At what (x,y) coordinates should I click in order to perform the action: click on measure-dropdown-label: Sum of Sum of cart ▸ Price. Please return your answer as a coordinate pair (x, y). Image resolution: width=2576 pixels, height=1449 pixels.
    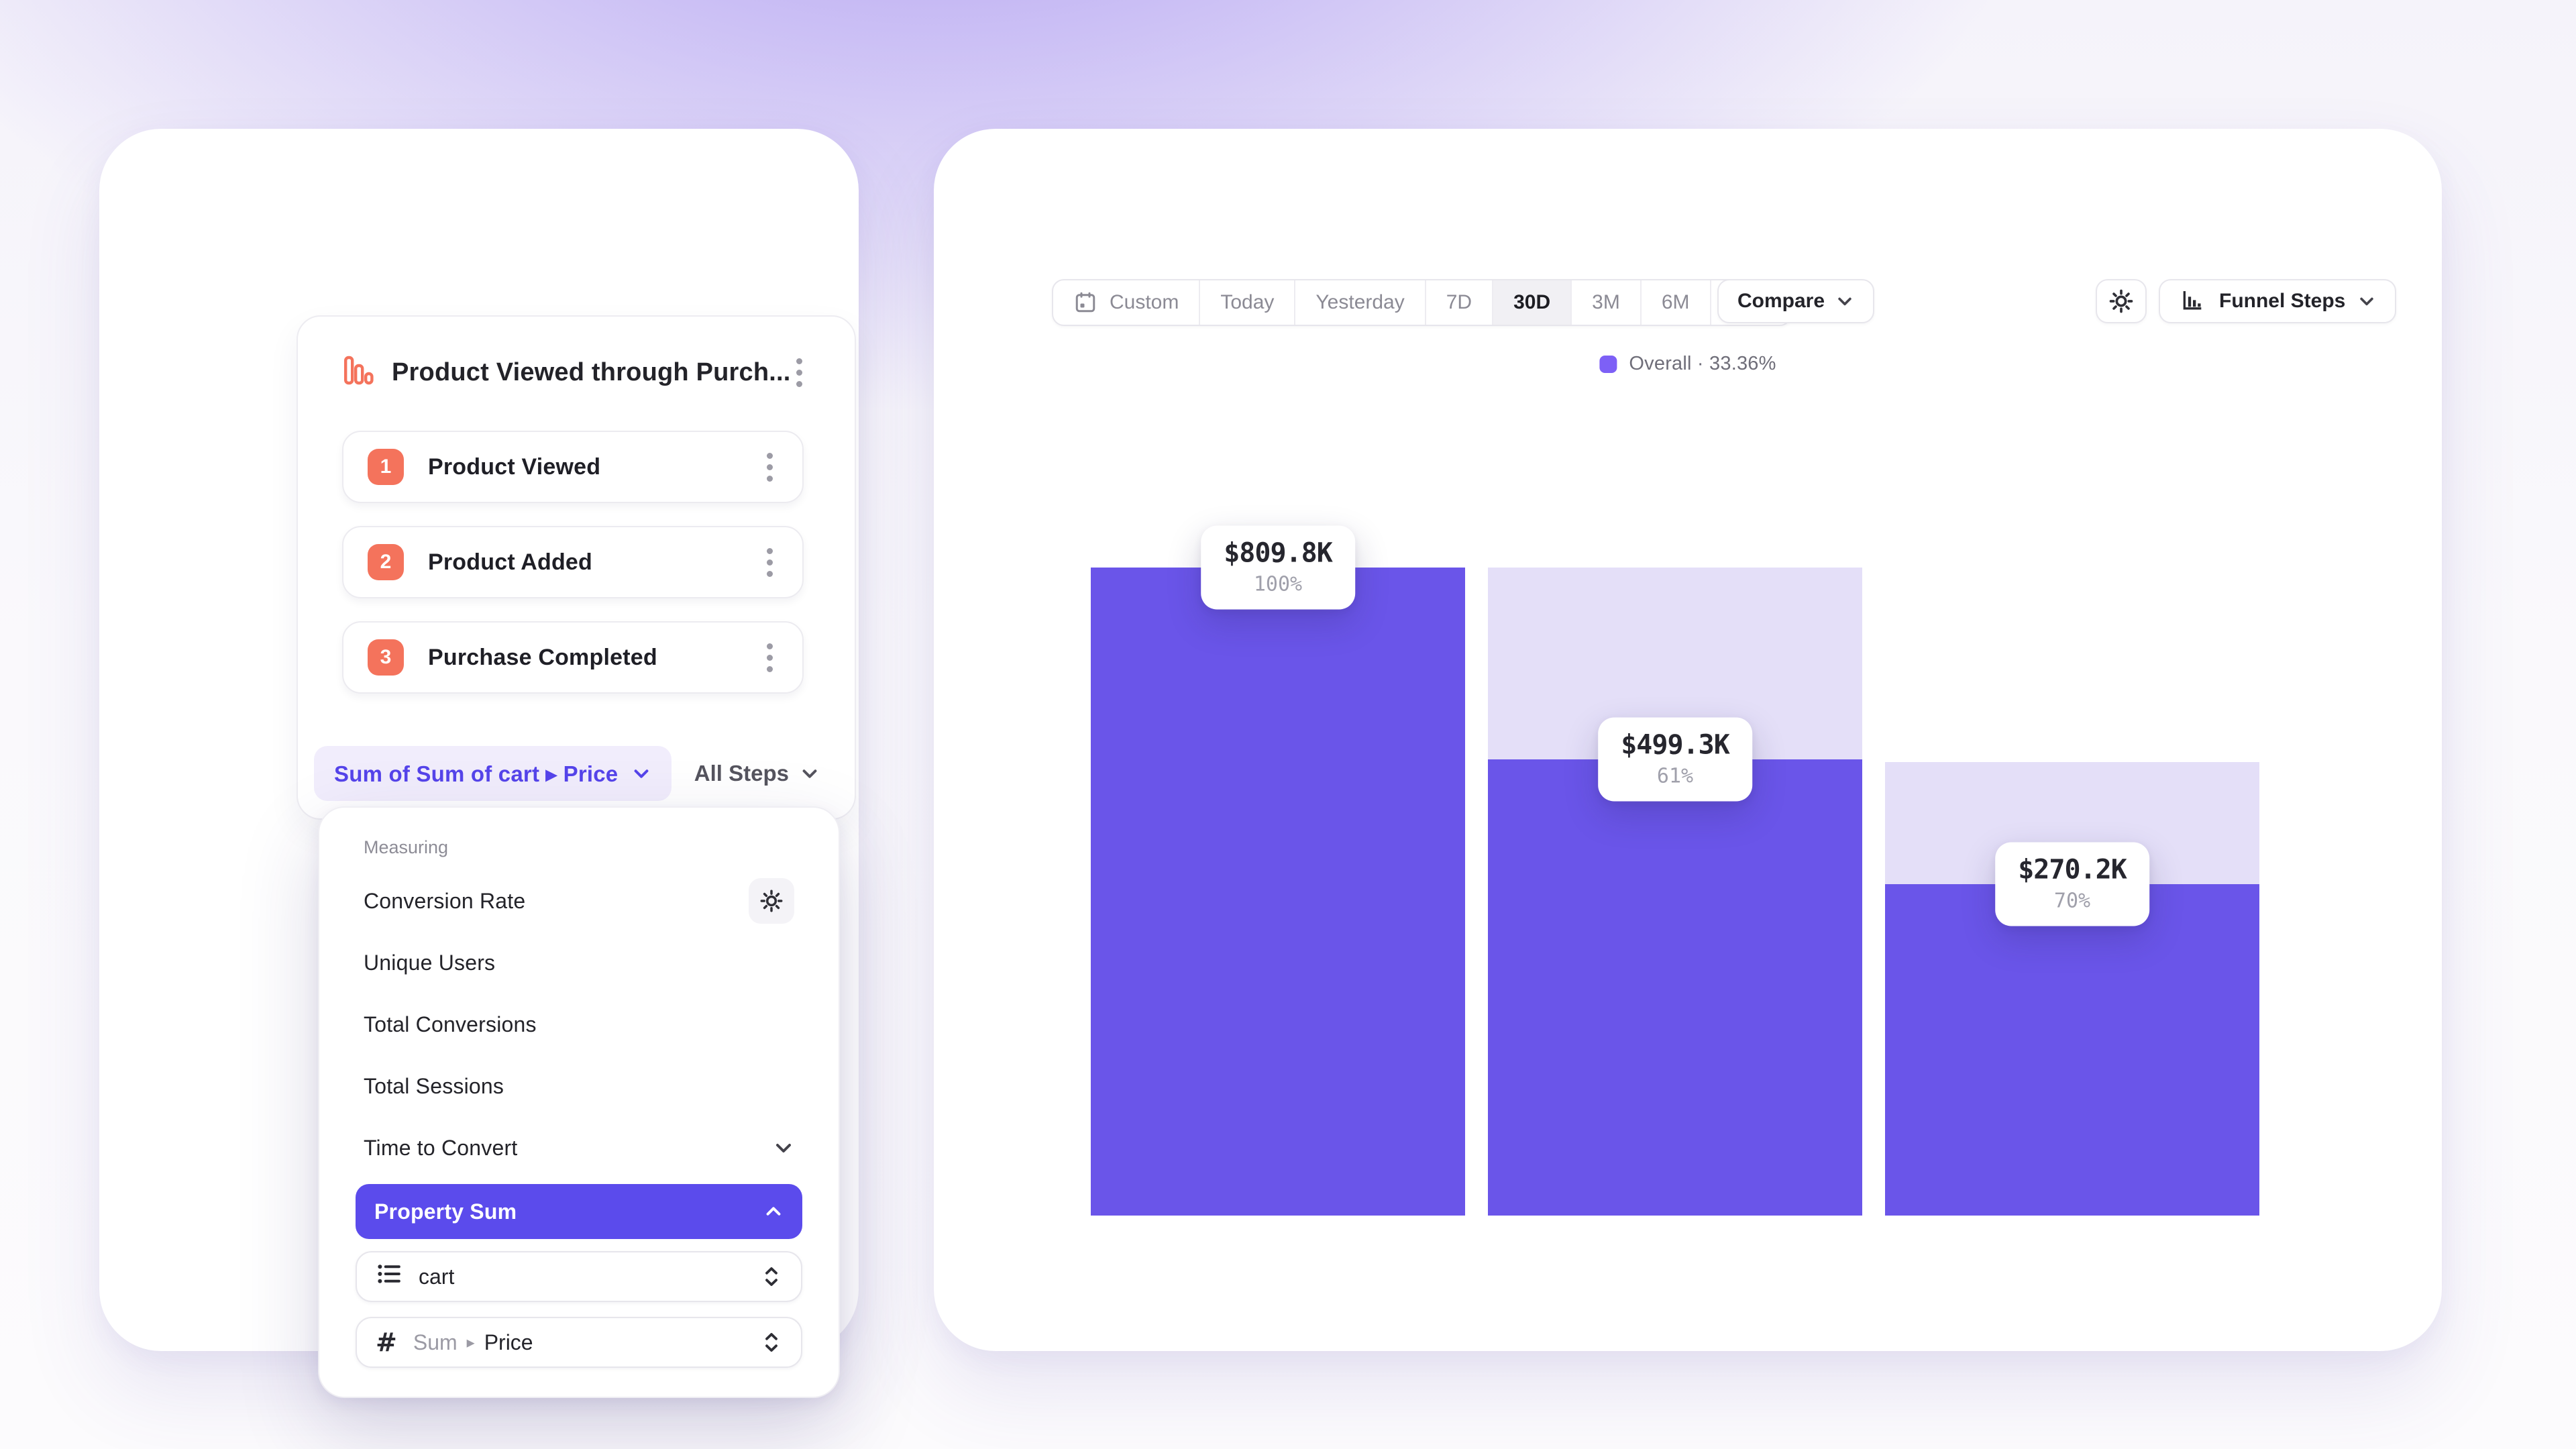
    Looking at the image, I should click on (476, 773).